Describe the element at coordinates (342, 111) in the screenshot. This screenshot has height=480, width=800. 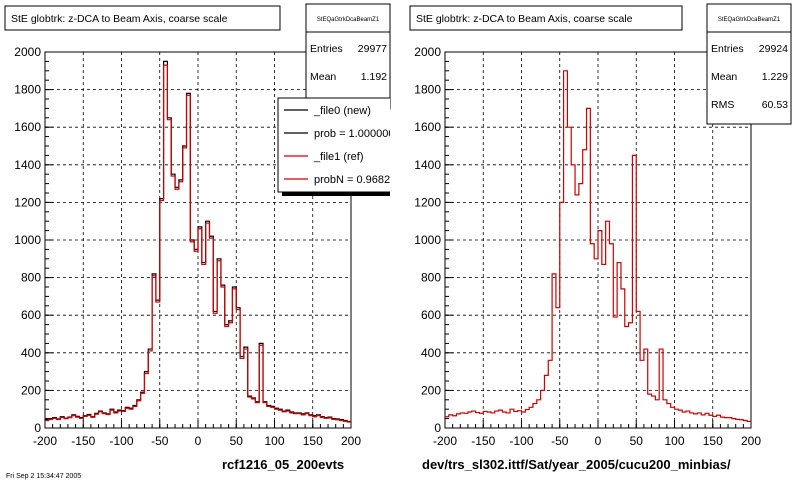
I see `legend-entry-label: _file0 (new)` at that location.